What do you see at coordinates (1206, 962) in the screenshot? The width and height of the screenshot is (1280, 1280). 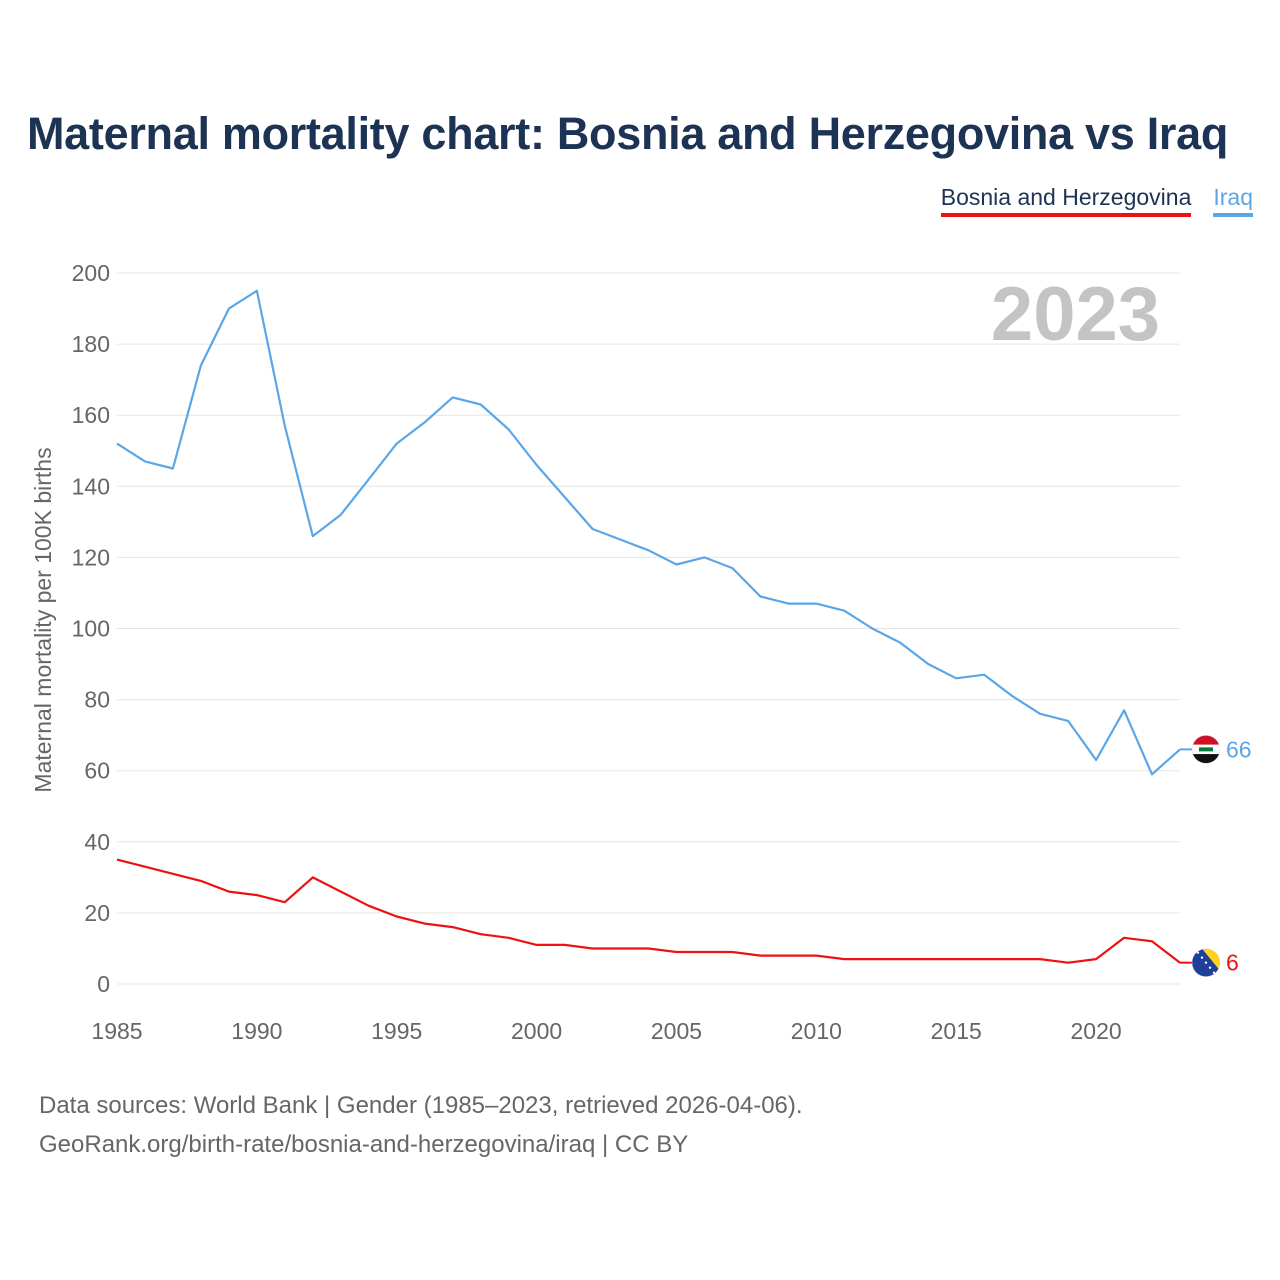 I see `flag-bosnia-and-herzegovina-icon` at bounding box center [1206, 962].